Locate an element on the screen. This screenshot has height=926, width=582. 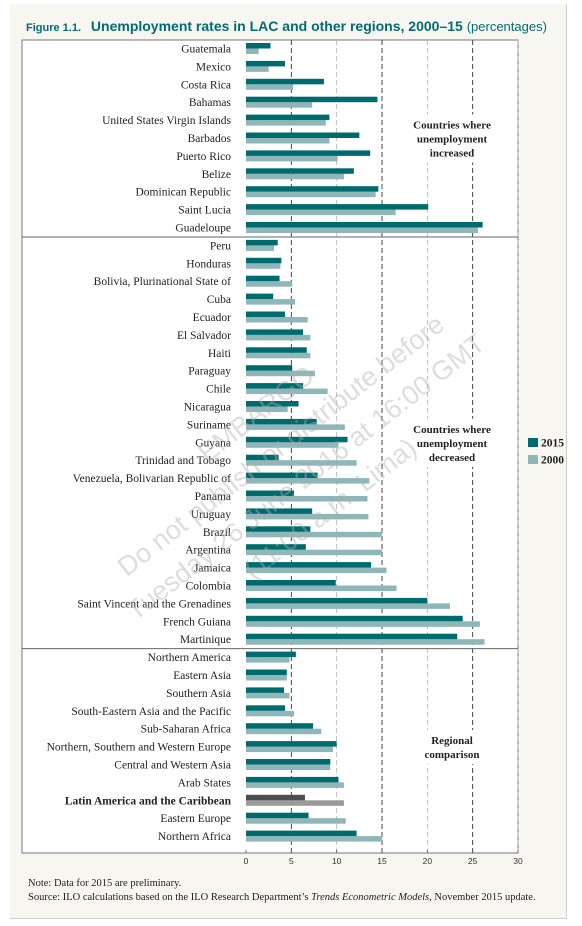
x-tick-label: 10 is located at coordinates (337, 861).